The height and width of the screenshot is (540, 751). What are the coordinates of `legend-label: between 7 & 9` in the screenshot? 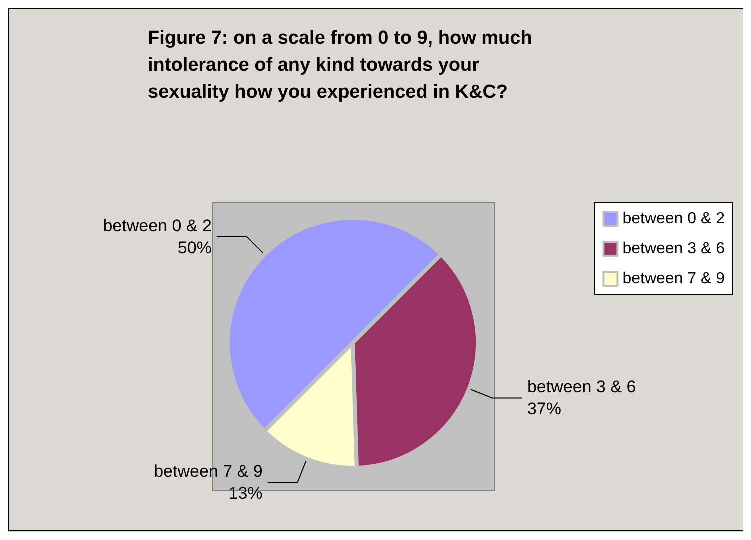 It's located at (674, 279).